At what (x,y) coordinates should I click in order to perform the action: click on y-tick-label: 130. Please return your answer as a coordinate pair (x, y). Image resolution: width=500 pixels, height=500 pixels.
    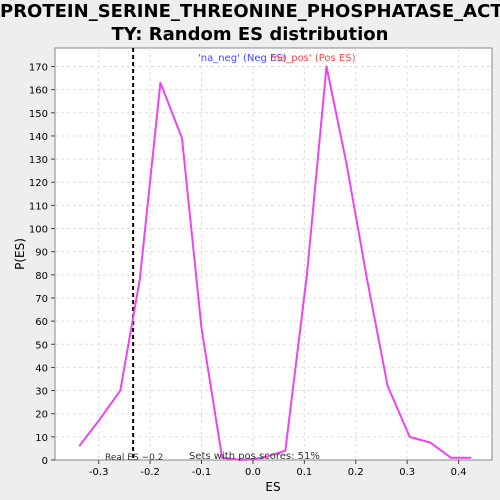
    Looking at the image, I should click on (38, 160).